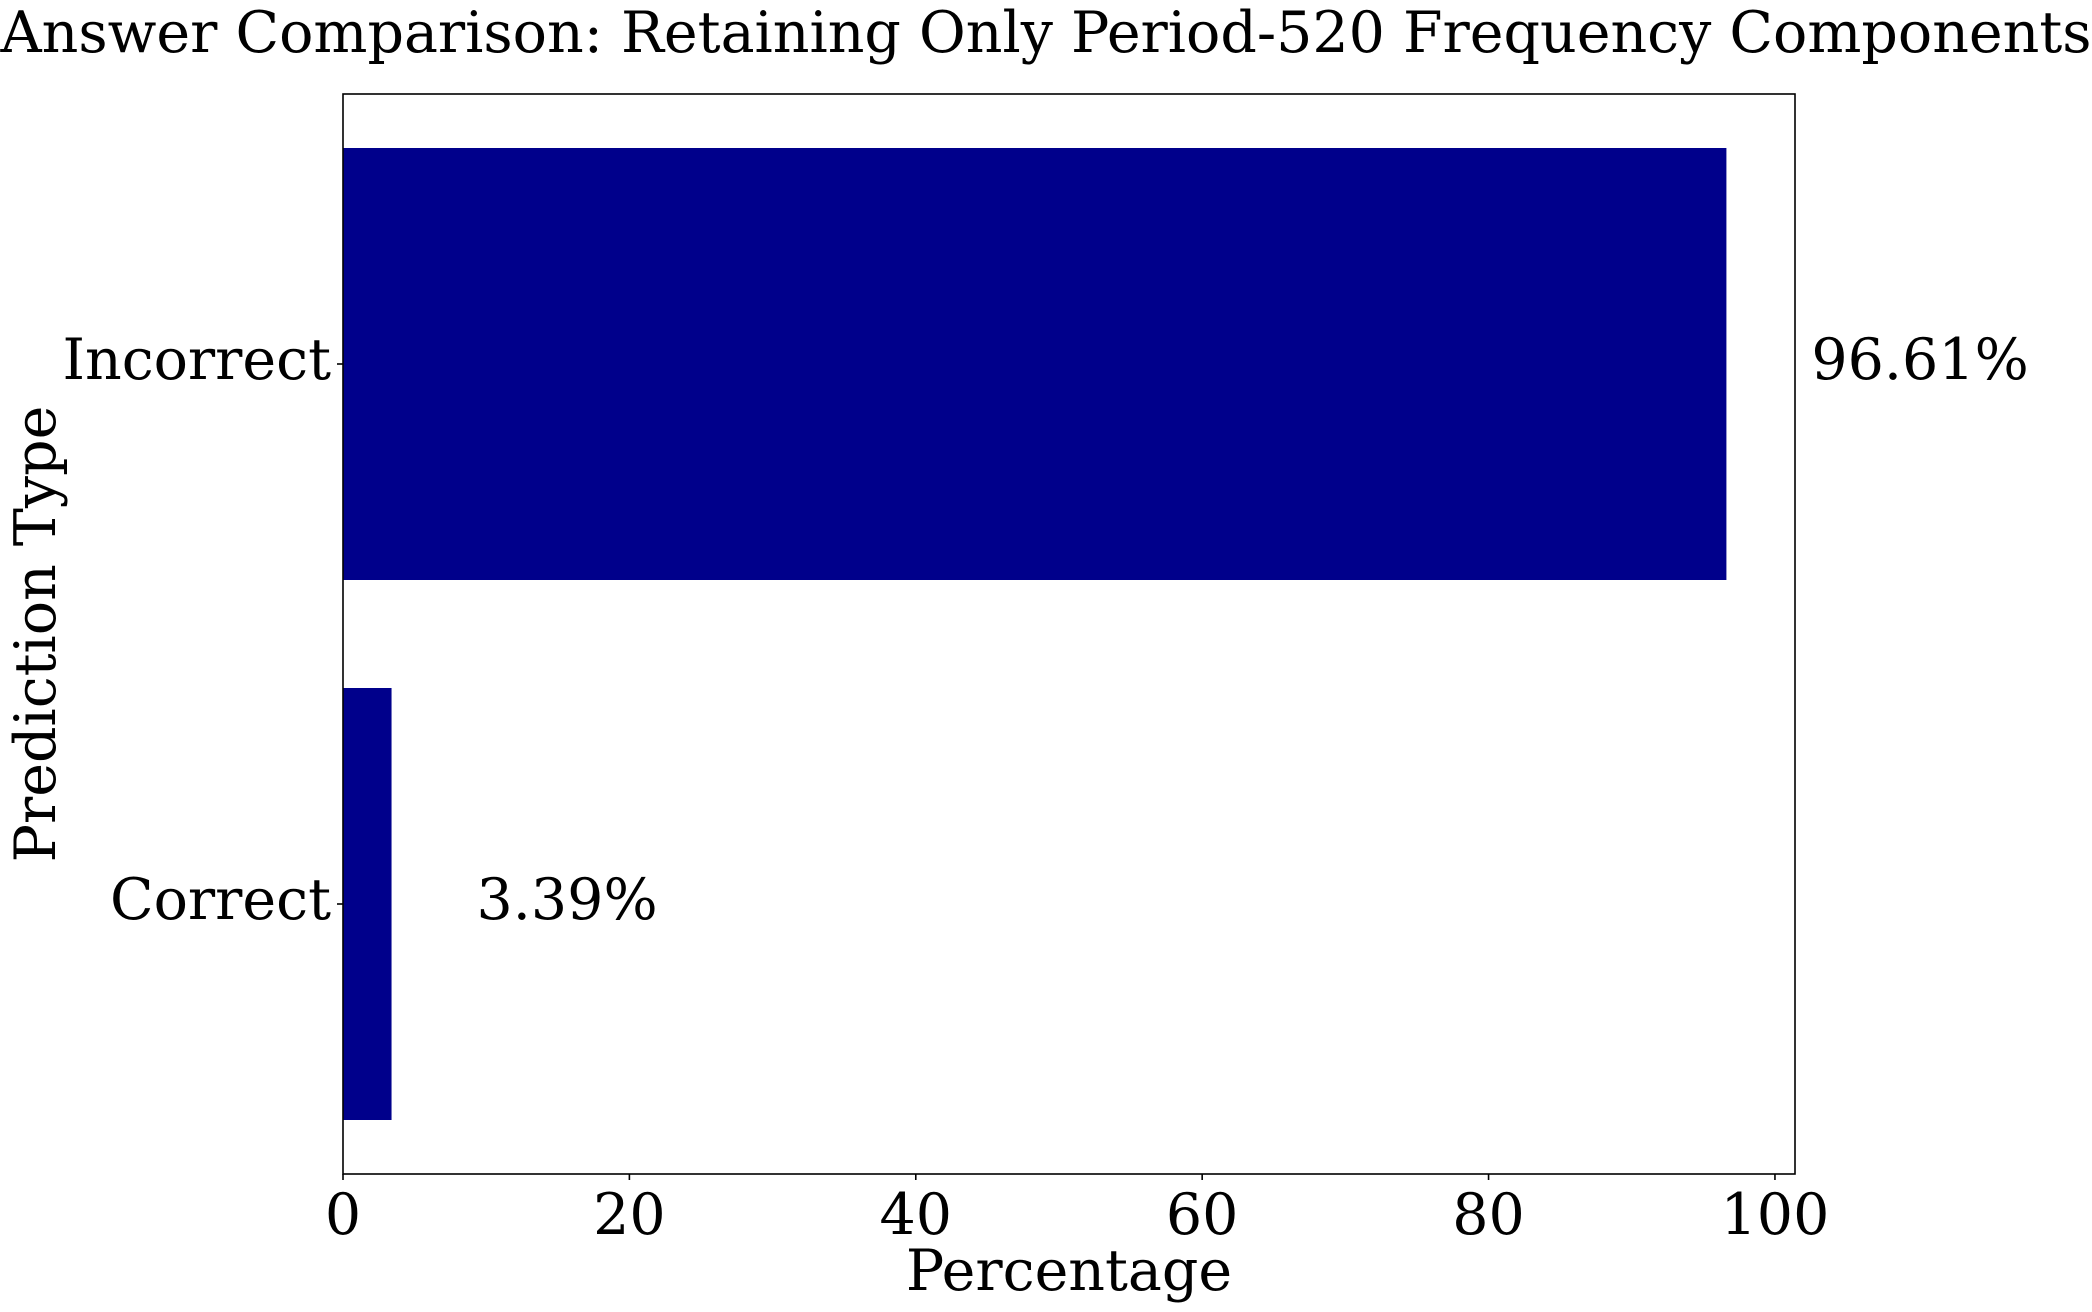 This screenshot has width=2092, height=1312. What do you see at coordinates (629, 1215) in the screenshot?
I see `x-tick-label: 20` at bounding box center [629, 1215].